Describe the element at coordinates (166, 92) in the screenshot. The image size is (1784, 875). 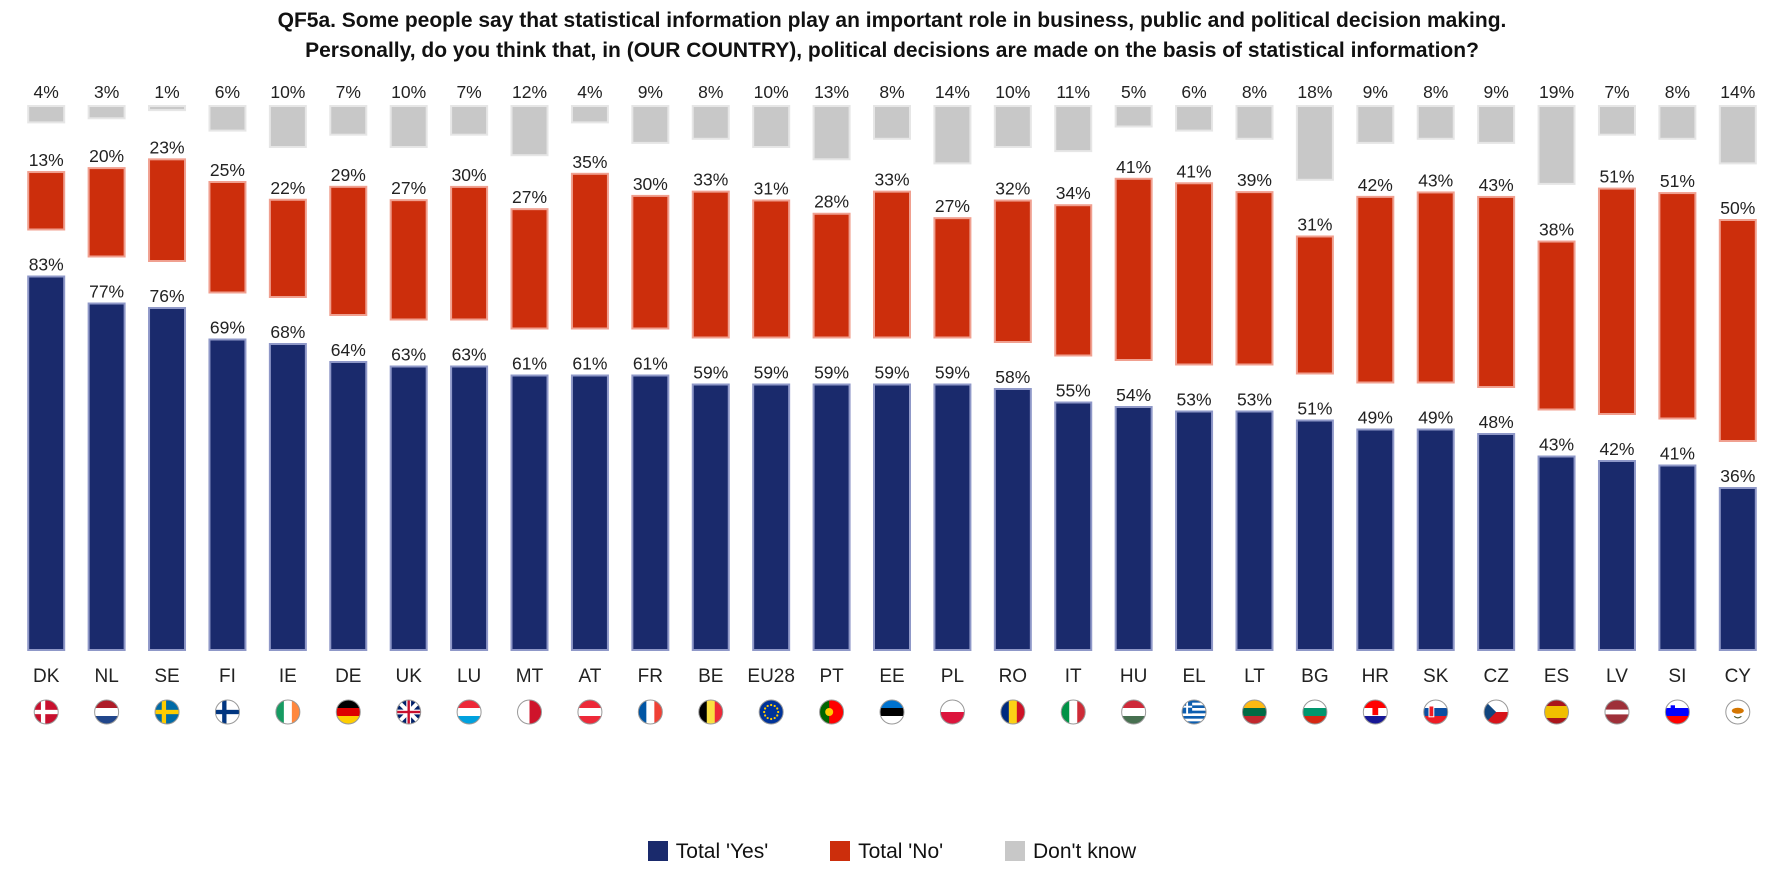
I see `label-dk-se: 1%` at that location.